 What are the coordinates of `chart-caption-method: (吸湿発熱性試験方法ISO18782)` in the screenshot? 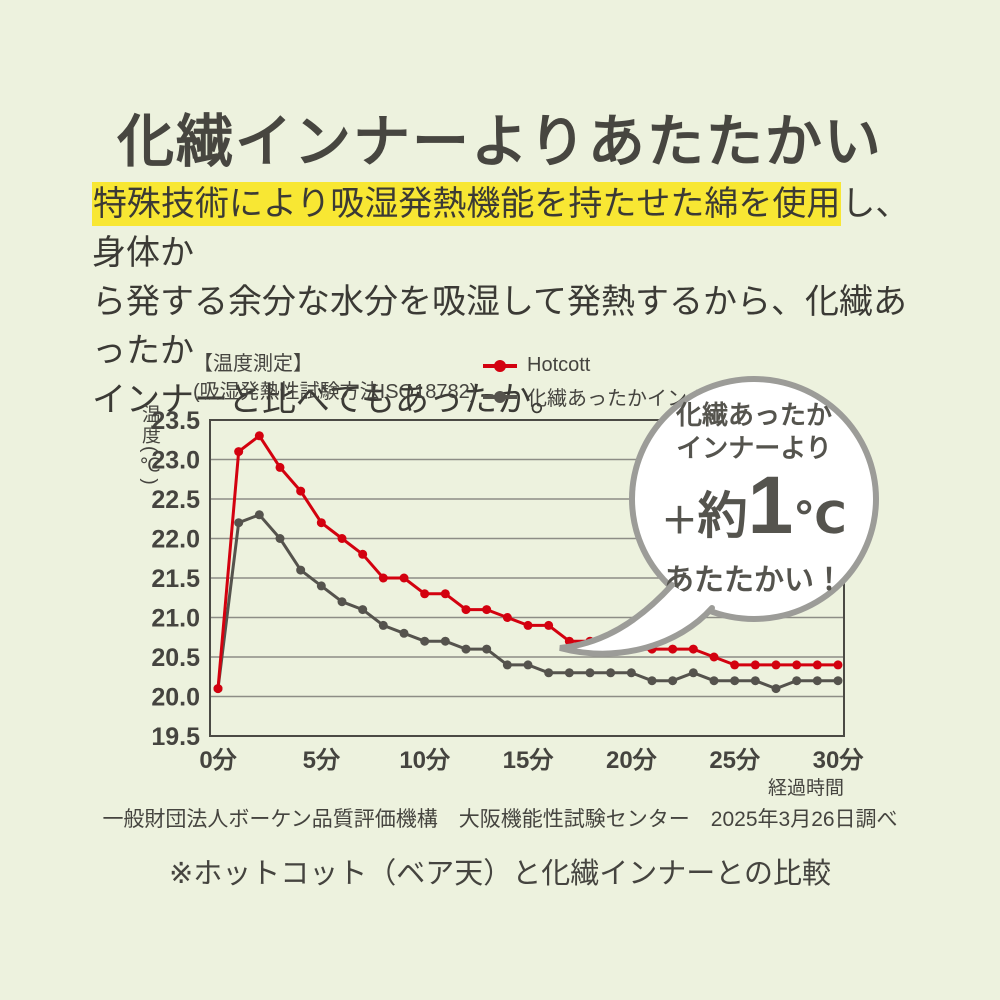 It's located at (335, 392).